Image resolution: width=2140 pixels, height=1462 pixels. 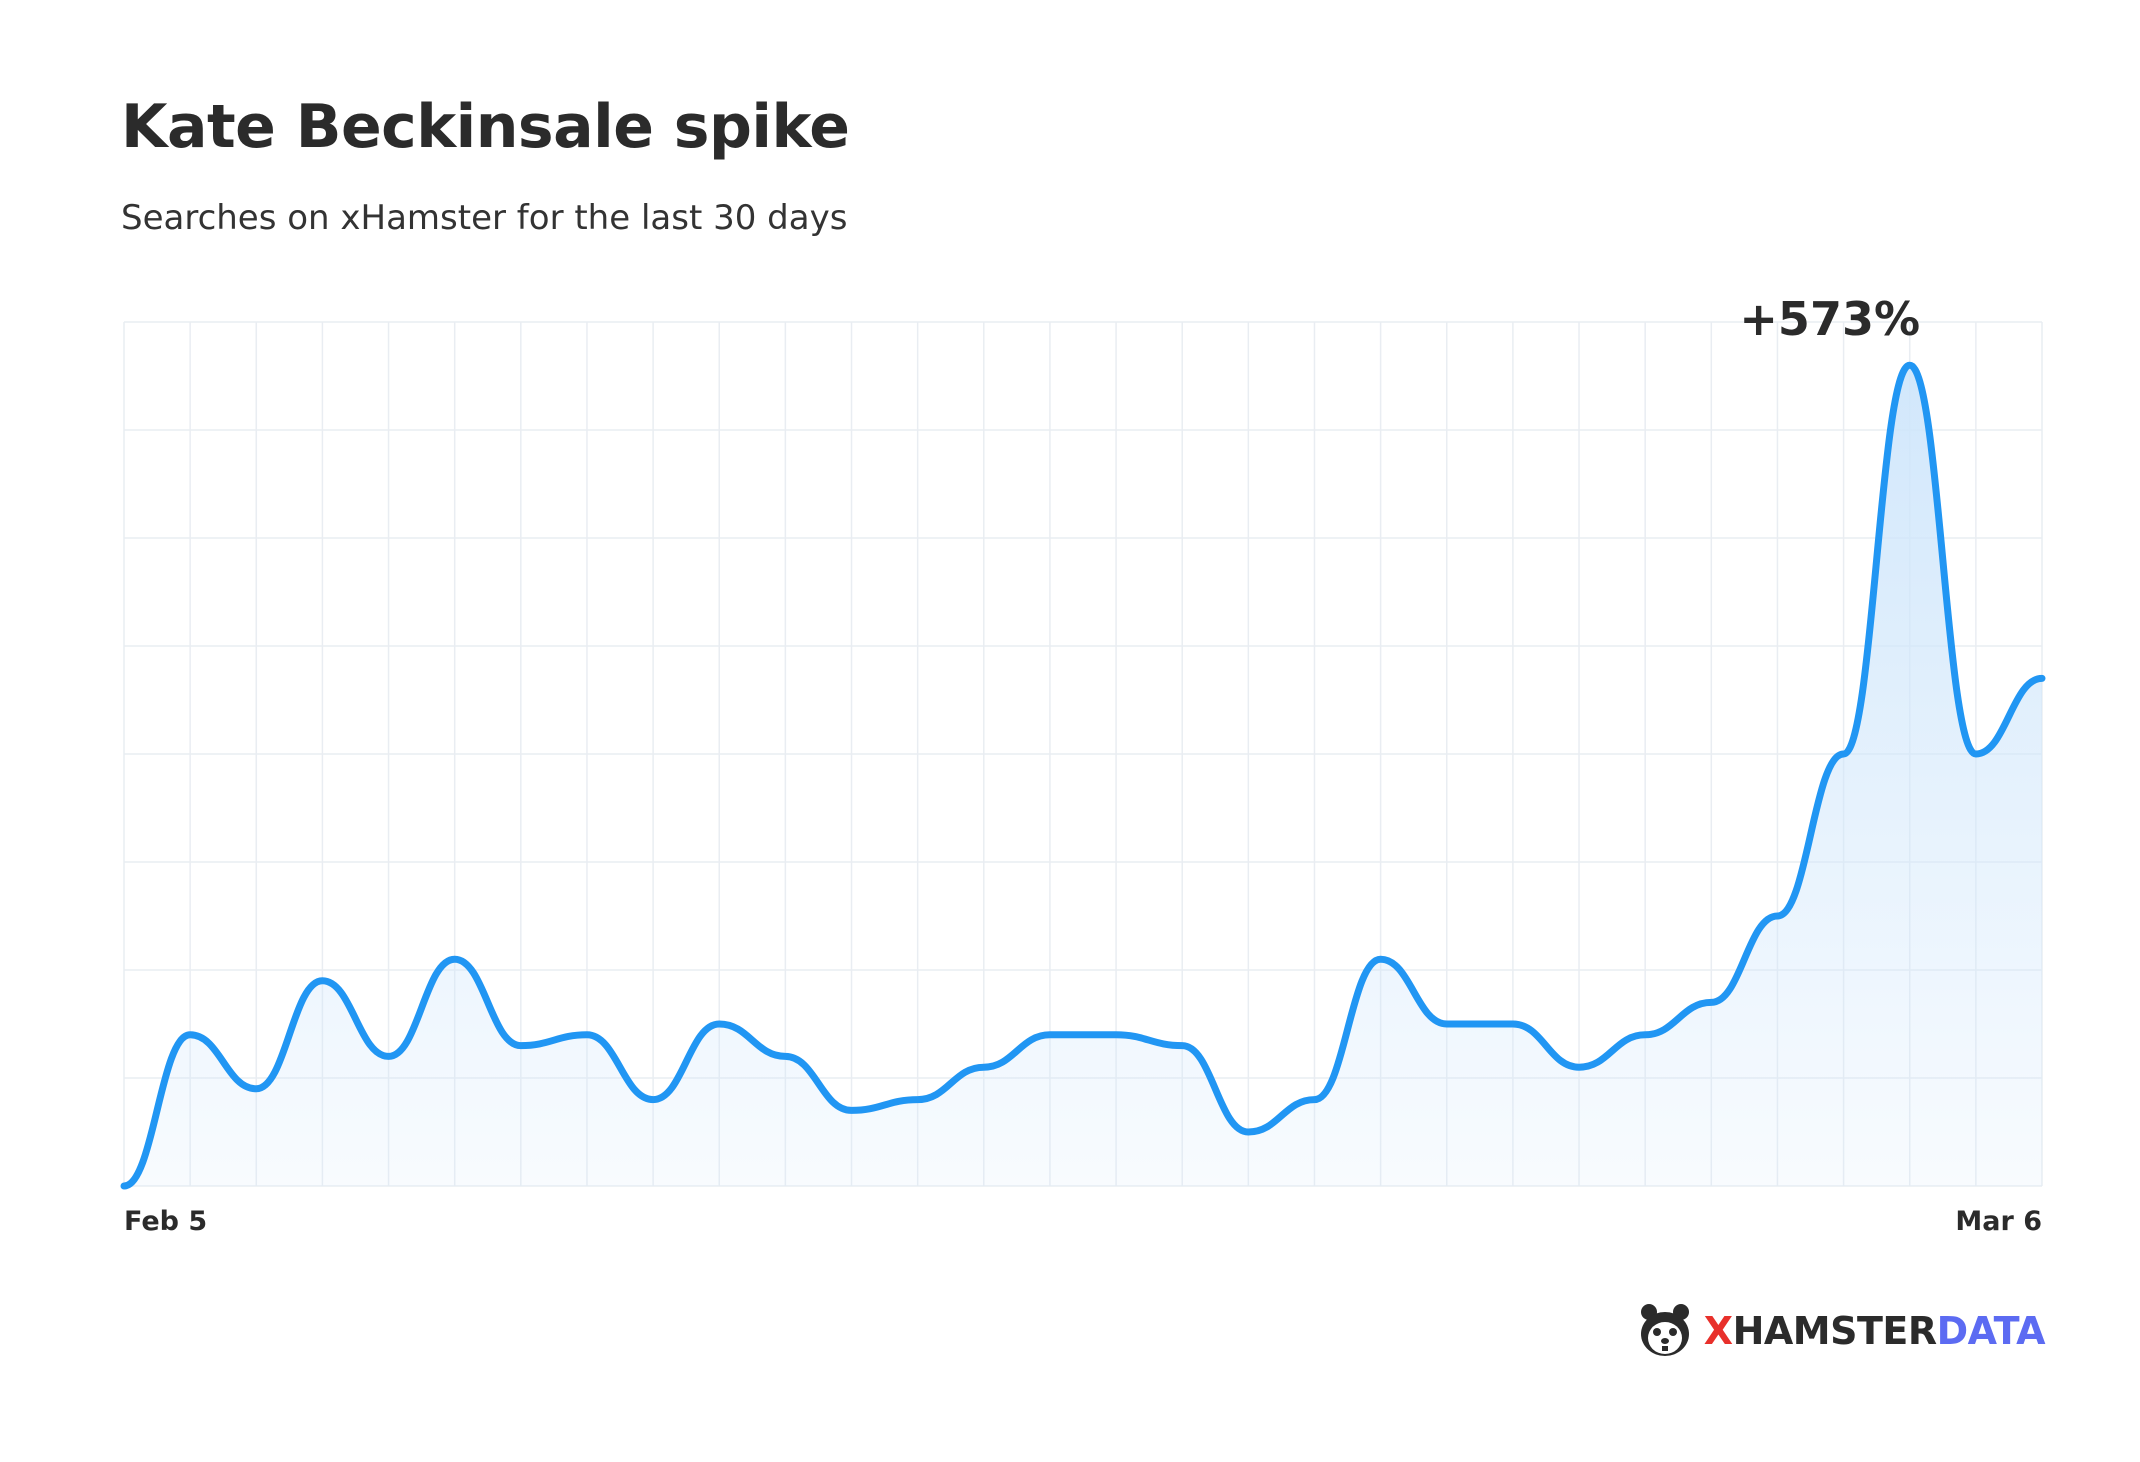 I want to click on brand-suffix: DATA, so click(x=1991, y=1331).